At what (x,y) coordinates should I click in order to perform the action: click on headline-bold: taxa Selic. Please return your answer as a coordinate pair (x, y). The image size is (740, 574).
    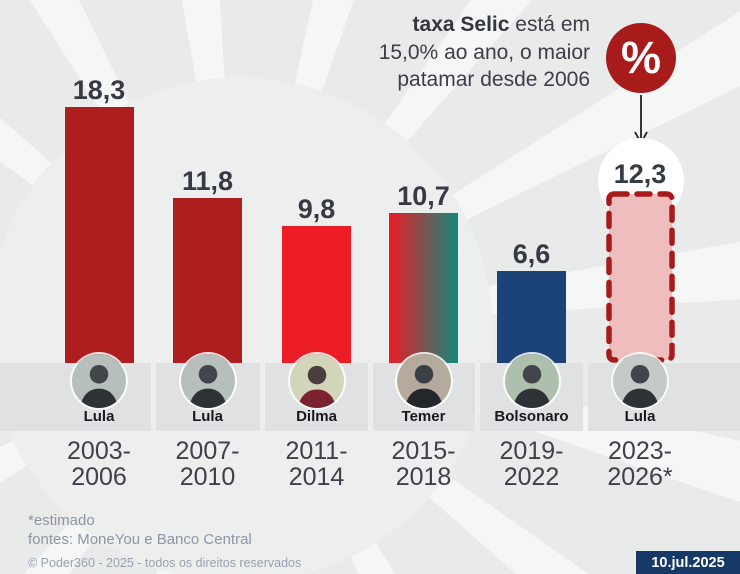
    Looking at the image, I should click on (461, 24).